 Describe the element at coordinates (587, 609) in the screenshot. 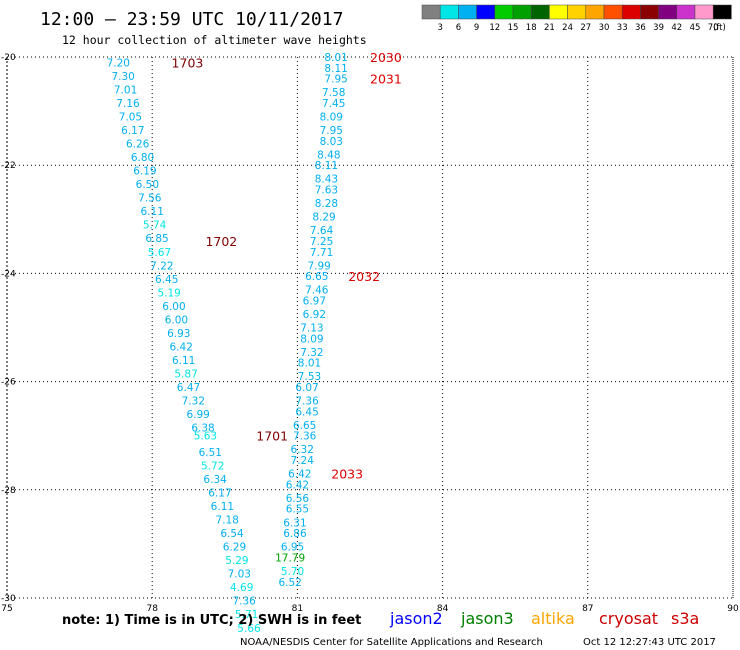

I see `x-tick-label: 87` at that location.